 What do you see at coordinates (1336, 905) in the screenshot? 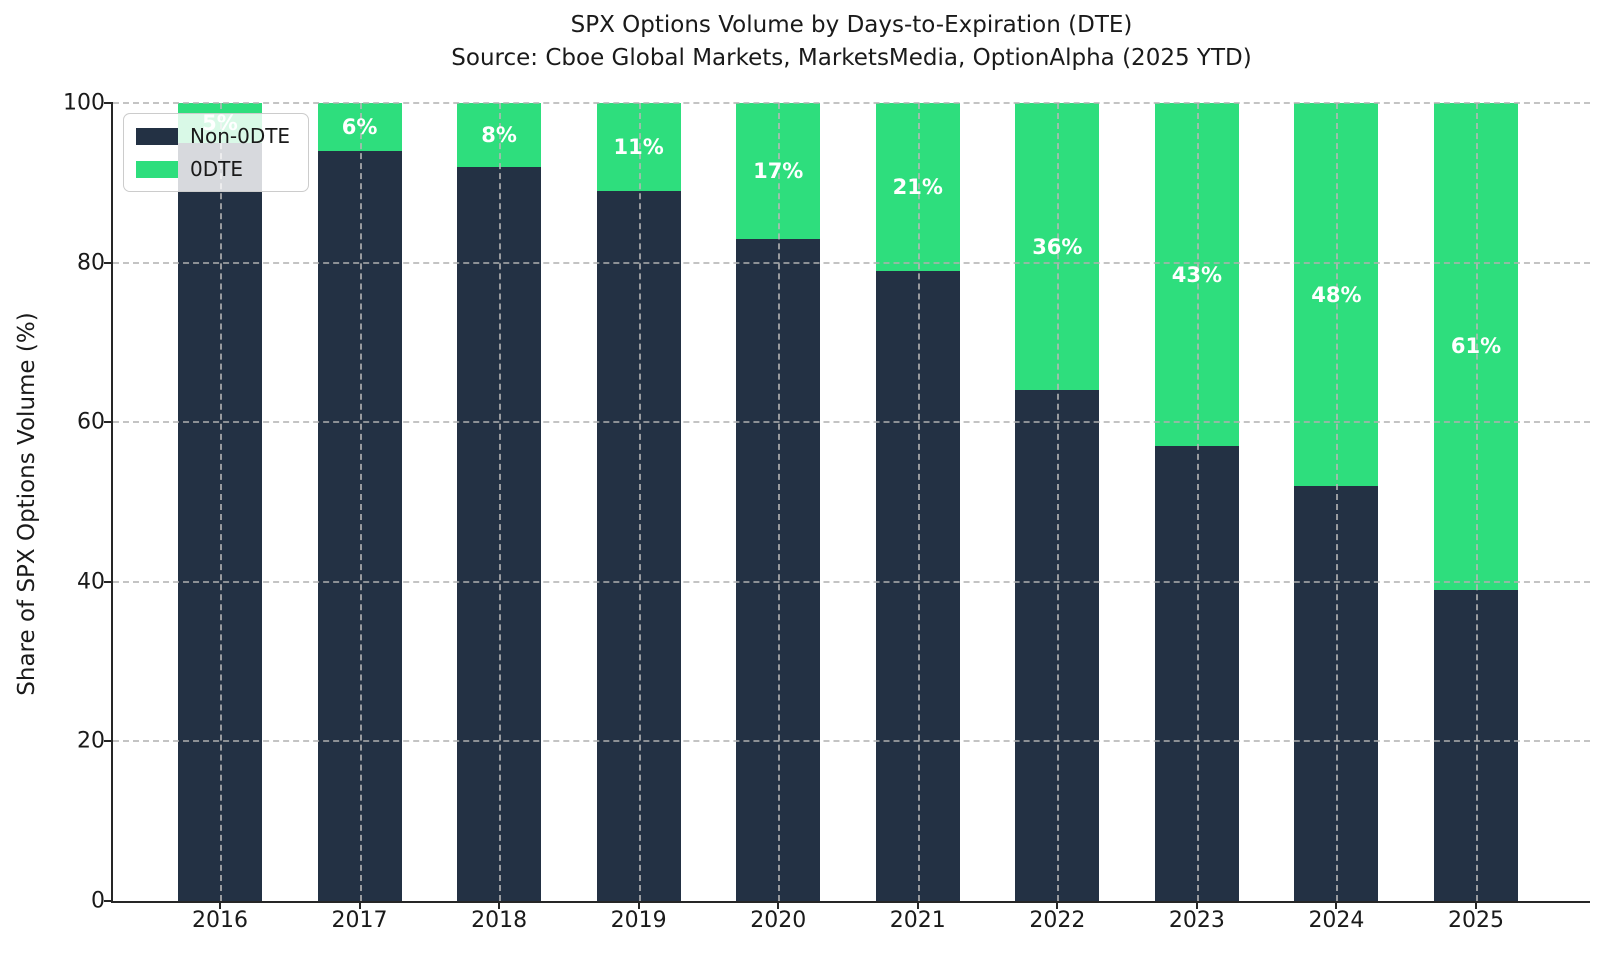
I see `x-tick-2024` at bounding box center [1336, 905].